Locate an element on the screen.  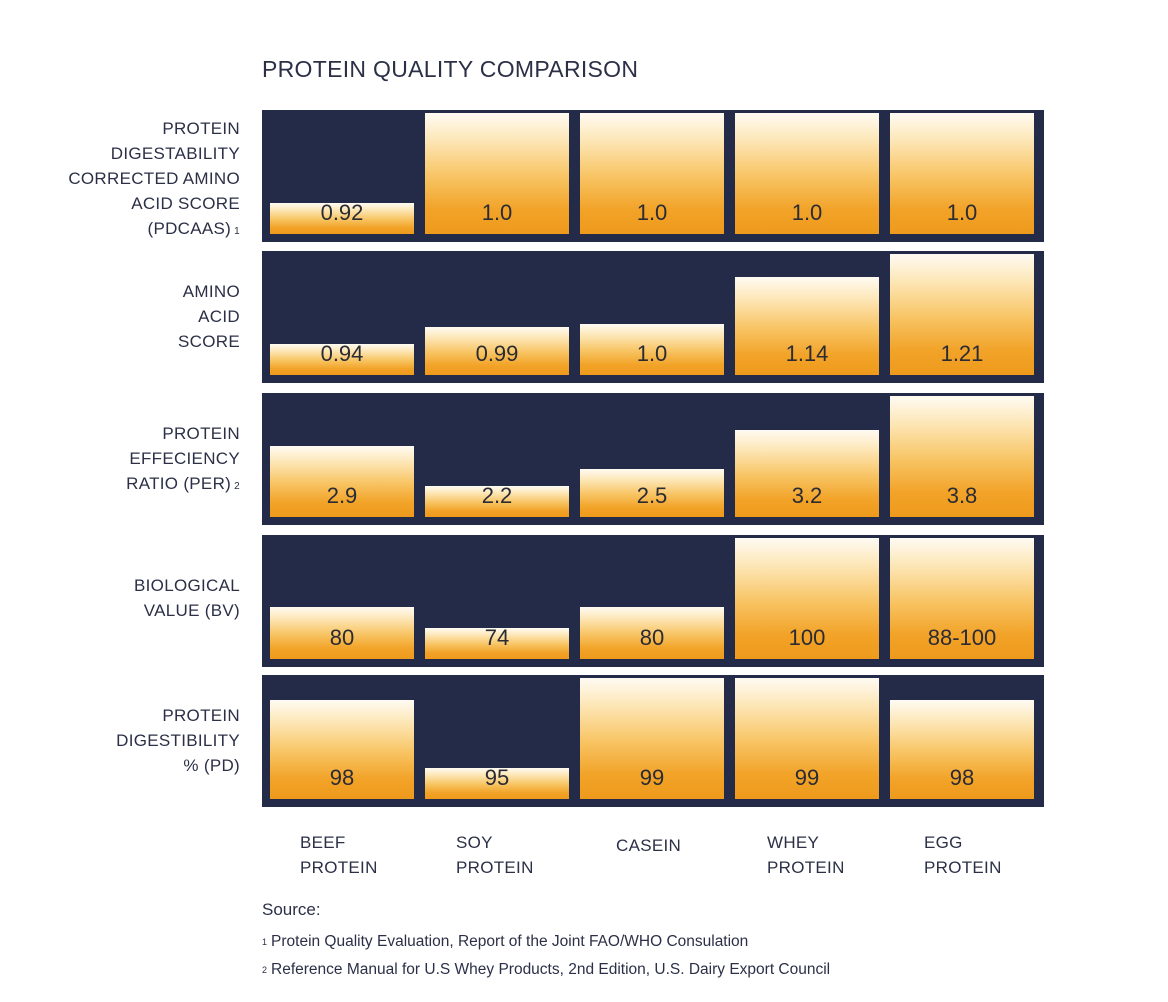
row-label-line: DIGESTIBILITY is located at coordinates (178, 740).